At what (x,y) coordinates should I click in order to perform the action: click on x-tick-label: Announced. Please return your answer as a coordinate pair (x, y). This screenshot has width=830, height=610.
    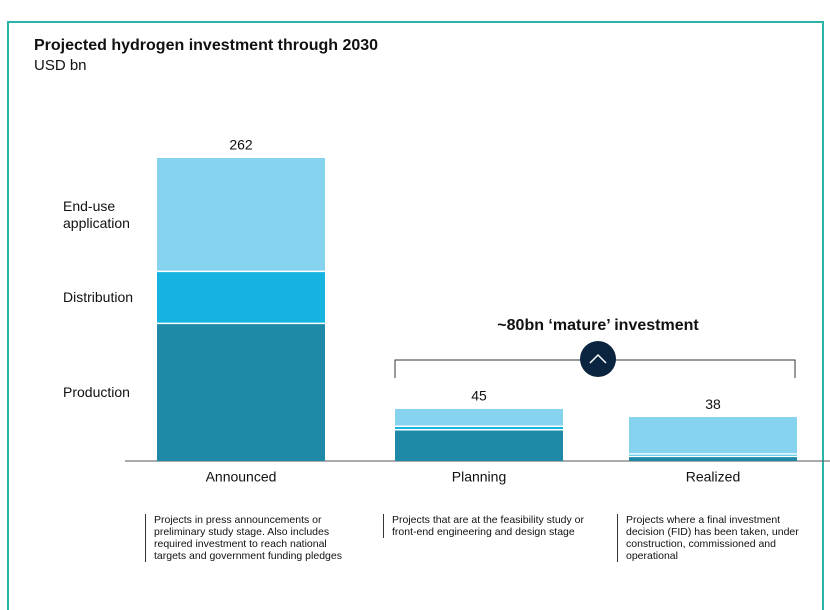
    Looking at the image, I should click on (241, 477).